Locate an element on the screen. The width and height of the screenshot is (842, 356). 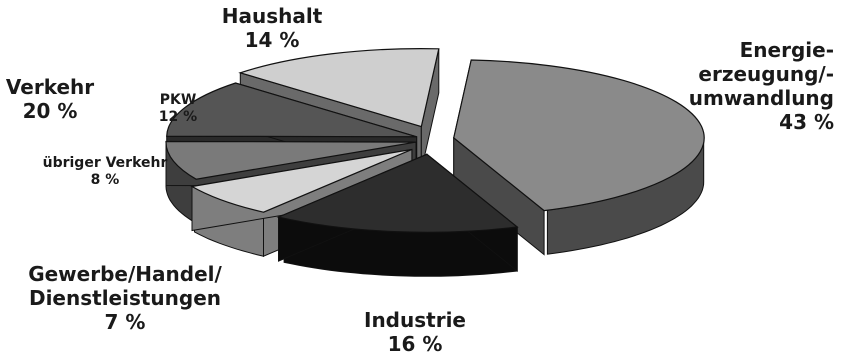
label-energie: Energie- erzeugung/- umwandlung 43 % is located at coordinates (761, 86).